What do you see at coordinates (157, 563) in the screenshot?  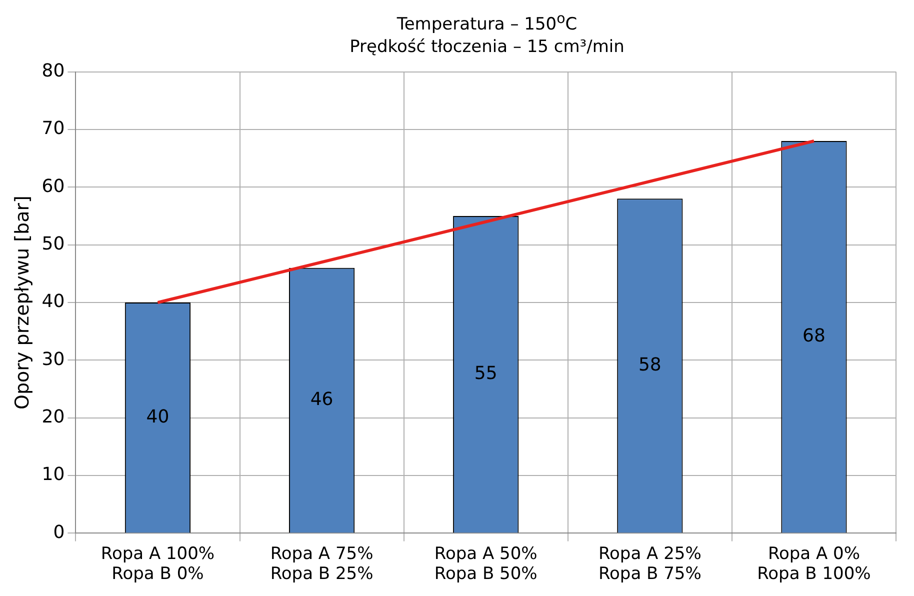 I see `x-tick-label: Ropa A 100% Ropa B 0%` at bounding box center [157, 563].